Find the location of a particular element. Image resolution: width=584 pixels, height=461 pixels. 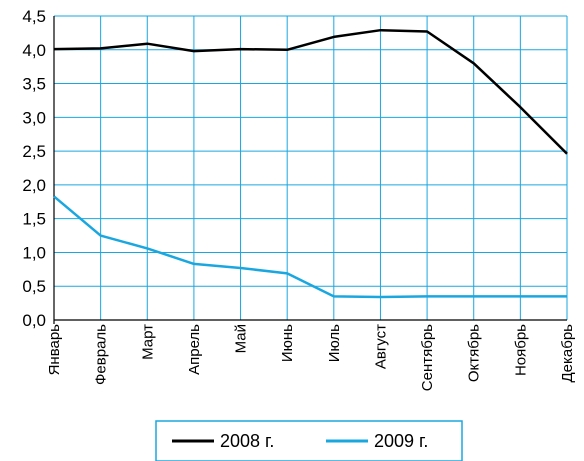

x-tick-label: Август is located at coordinates (380, 346).